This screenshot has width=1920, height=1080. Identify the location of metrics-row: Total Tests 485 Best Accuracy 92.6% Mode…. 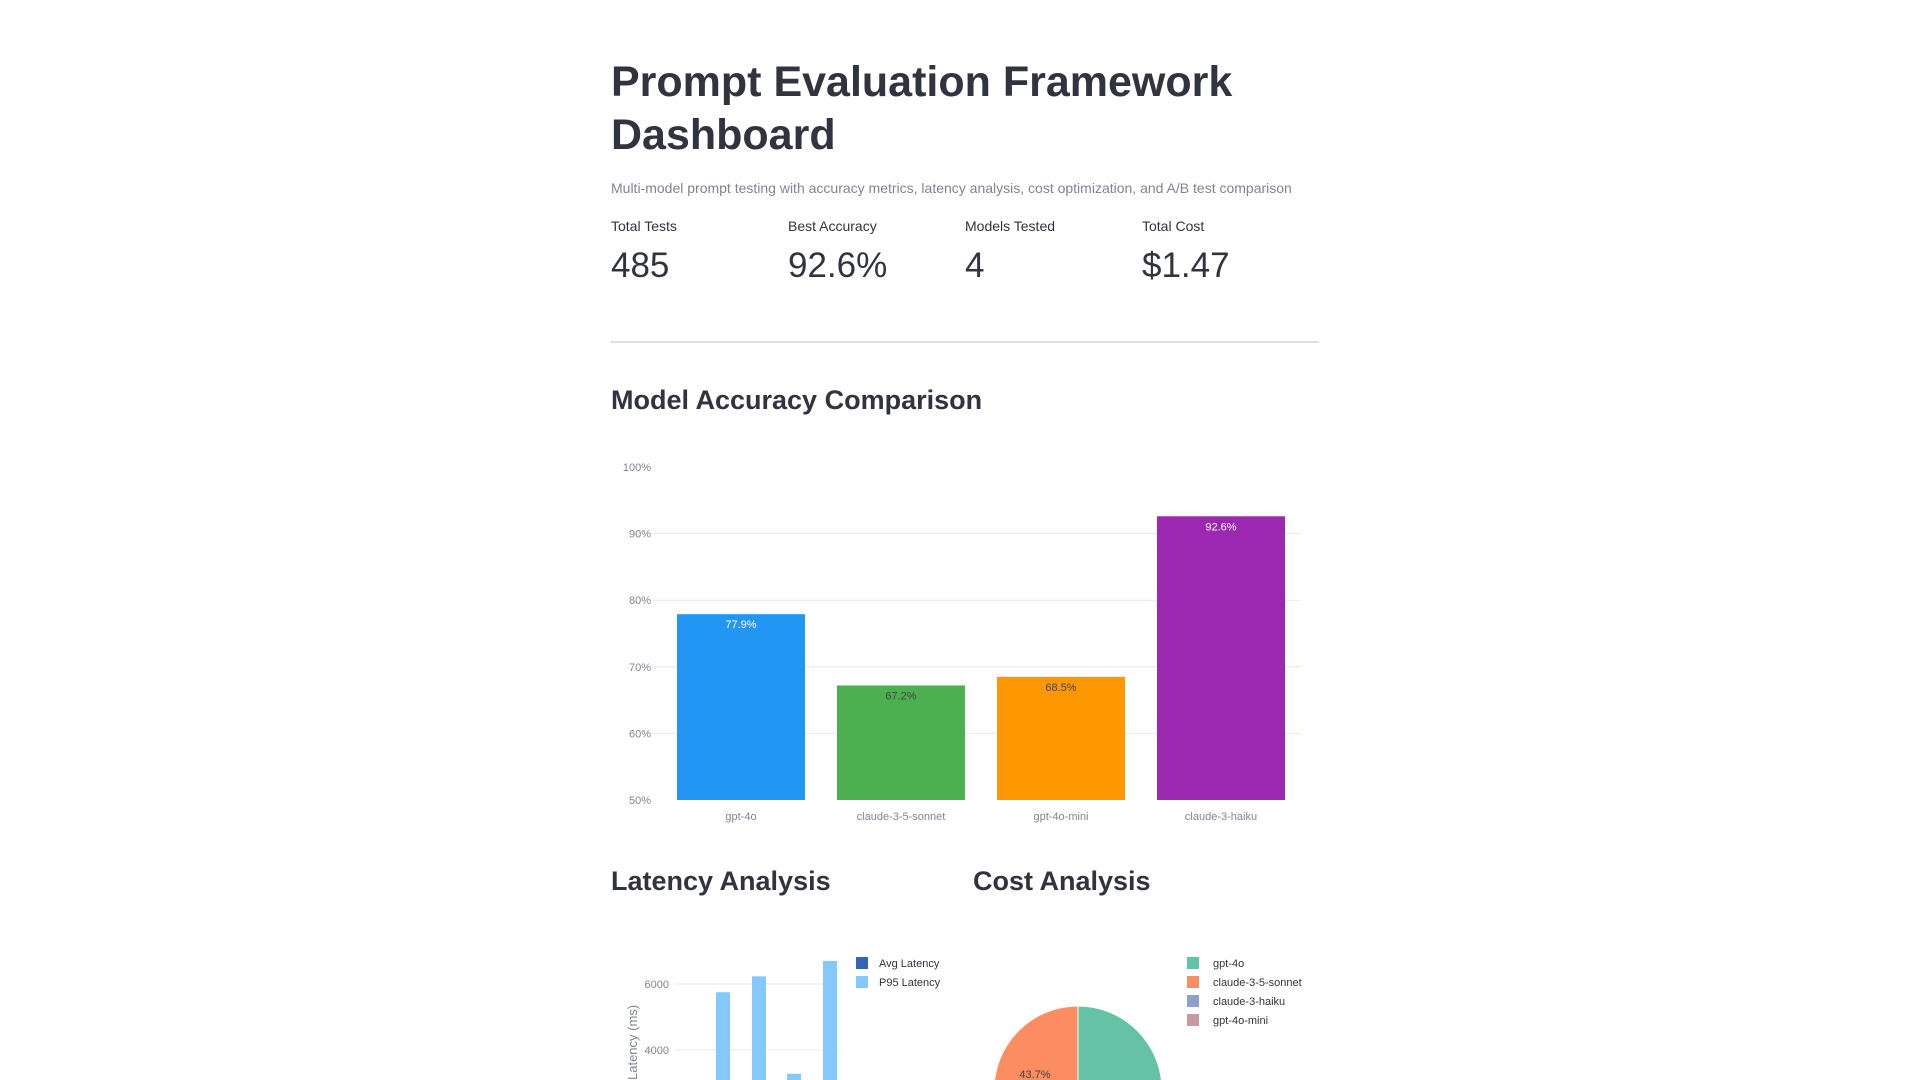
(965, 252).